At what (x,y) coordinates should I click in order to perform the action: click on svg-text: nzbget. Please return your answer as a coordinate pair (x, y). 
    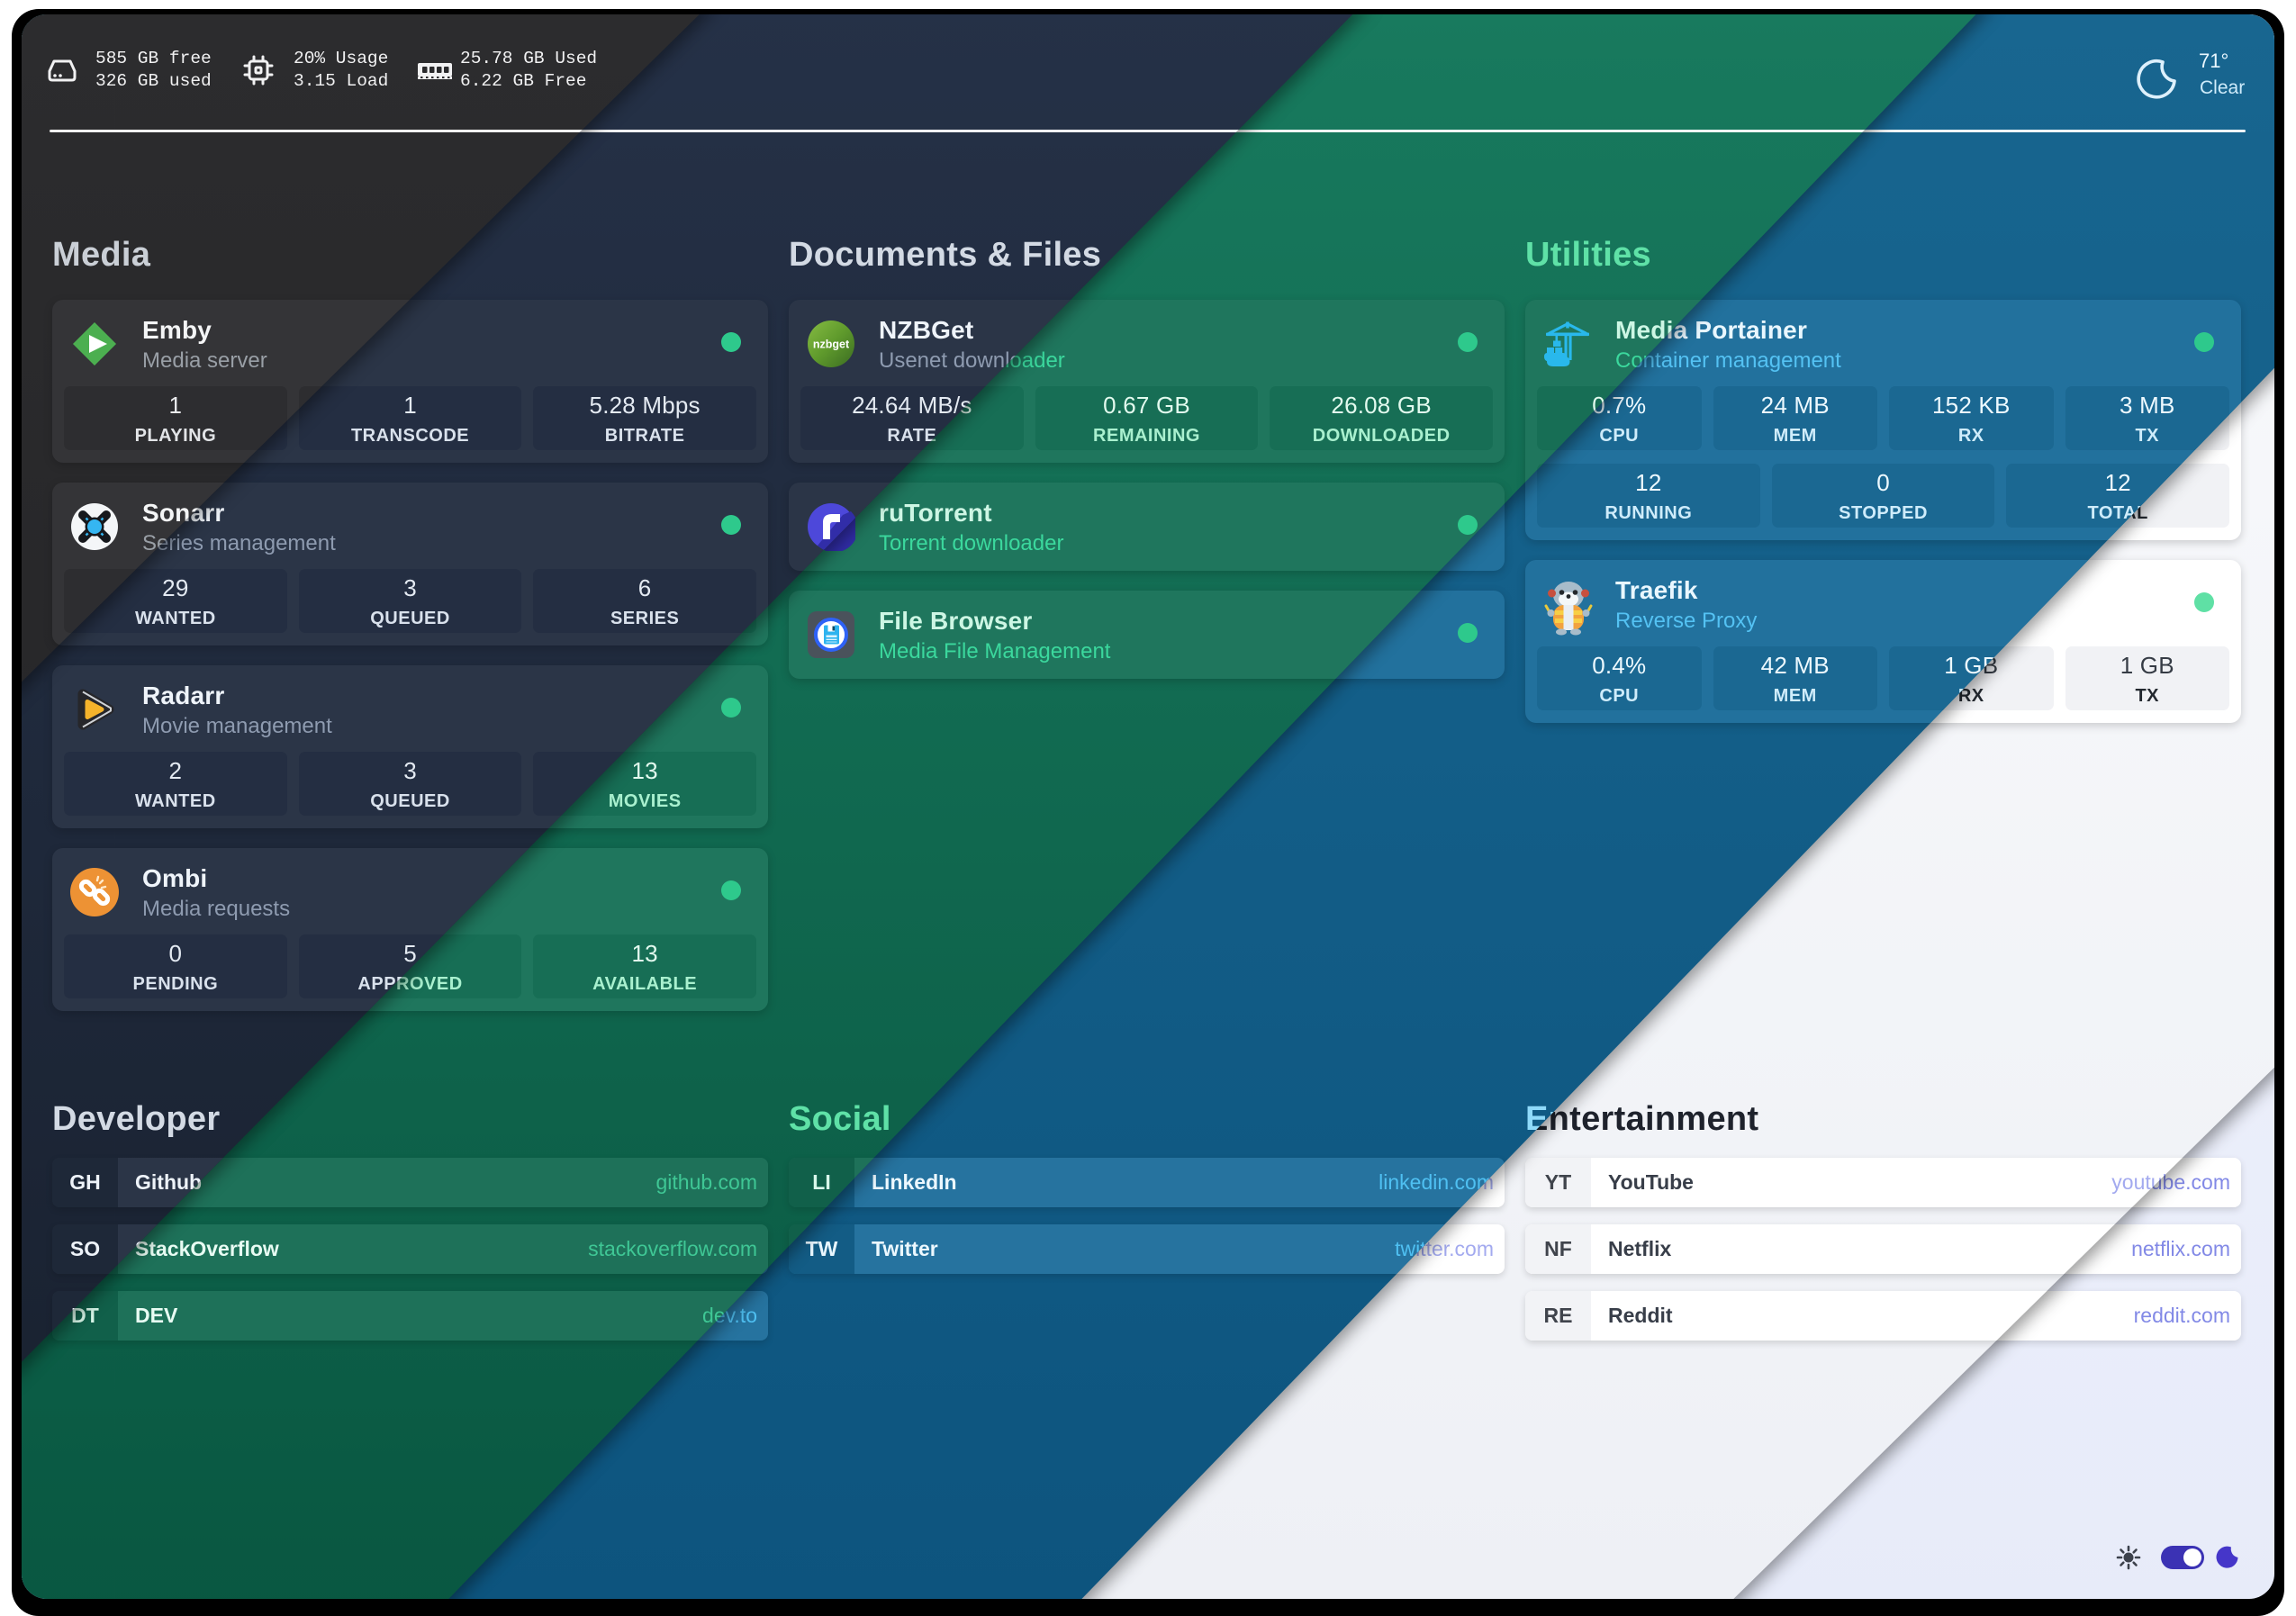
    Looking at the image, I should click on (832, 345).